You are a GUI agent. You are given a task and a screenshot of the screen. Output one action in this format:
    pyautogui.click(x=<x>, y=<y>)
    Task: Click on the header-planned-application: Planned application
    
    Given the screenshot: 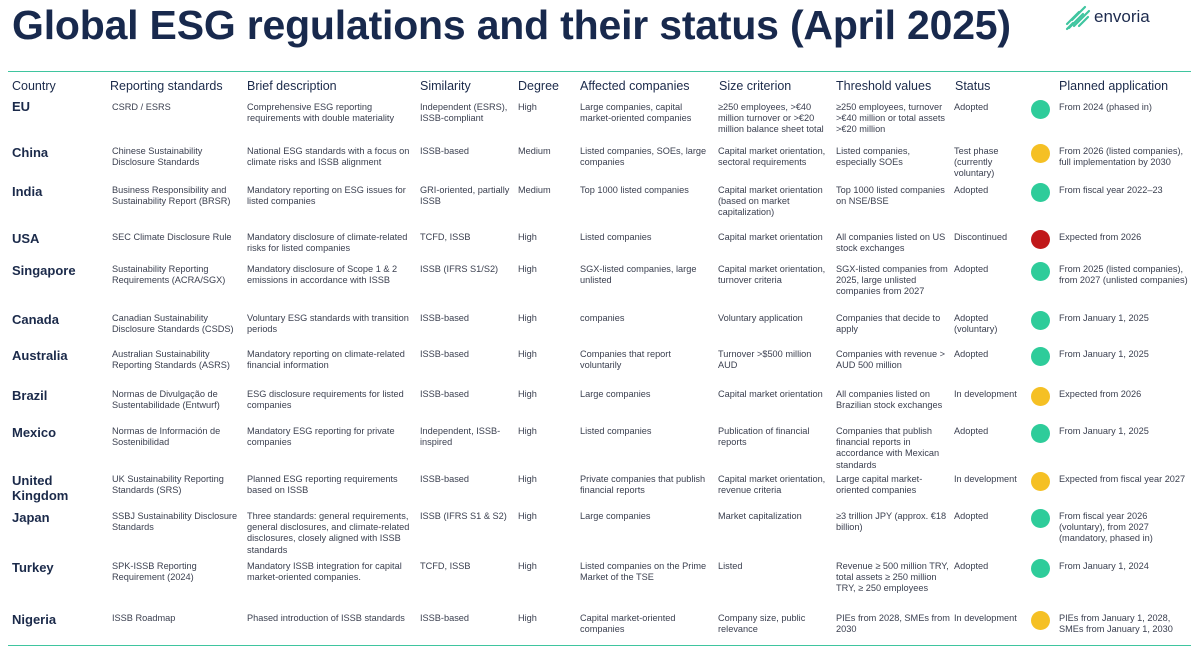 What is the action you would take?
    pyautogui.click(x=1114, y=86)
    